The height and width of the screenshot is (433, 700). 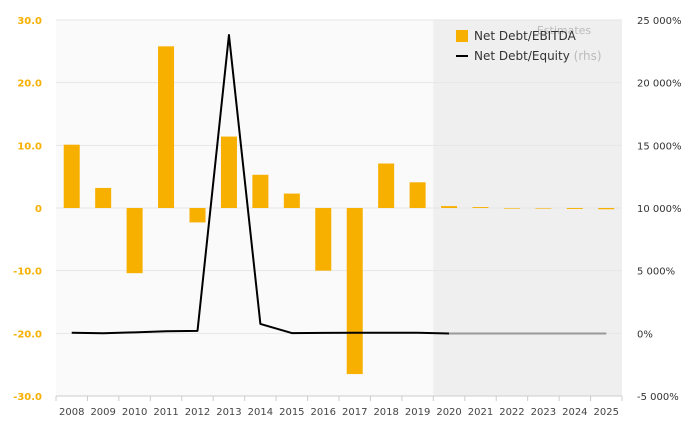 What do you see at coordinates (417, 412) in the screenshot?
I see `x-tick-label: 2019` at bounding box center [417, 412].